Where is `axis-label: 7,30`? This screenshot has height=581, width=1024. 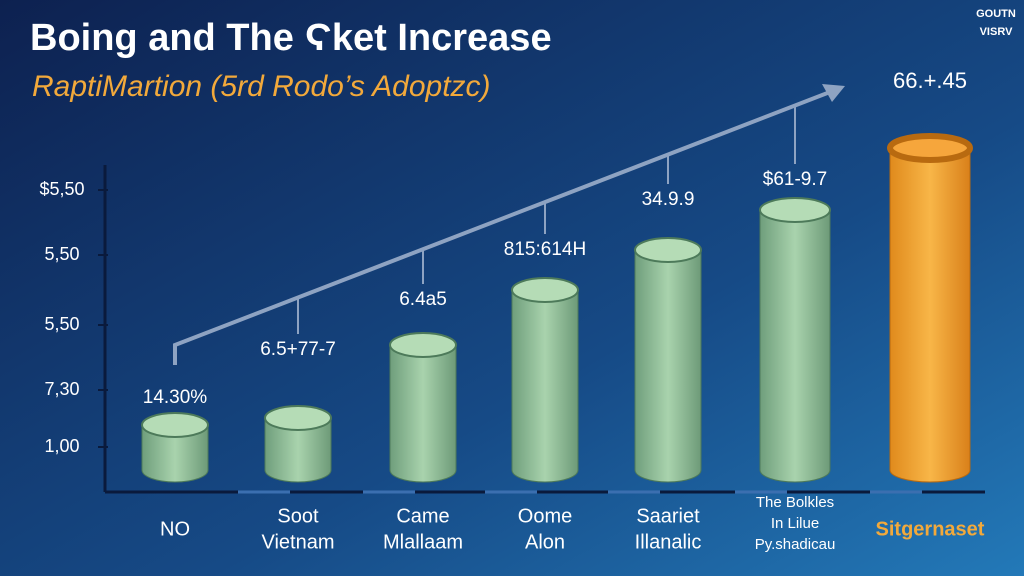
axis-label: 7,30 is located at coordinates (61, 389).